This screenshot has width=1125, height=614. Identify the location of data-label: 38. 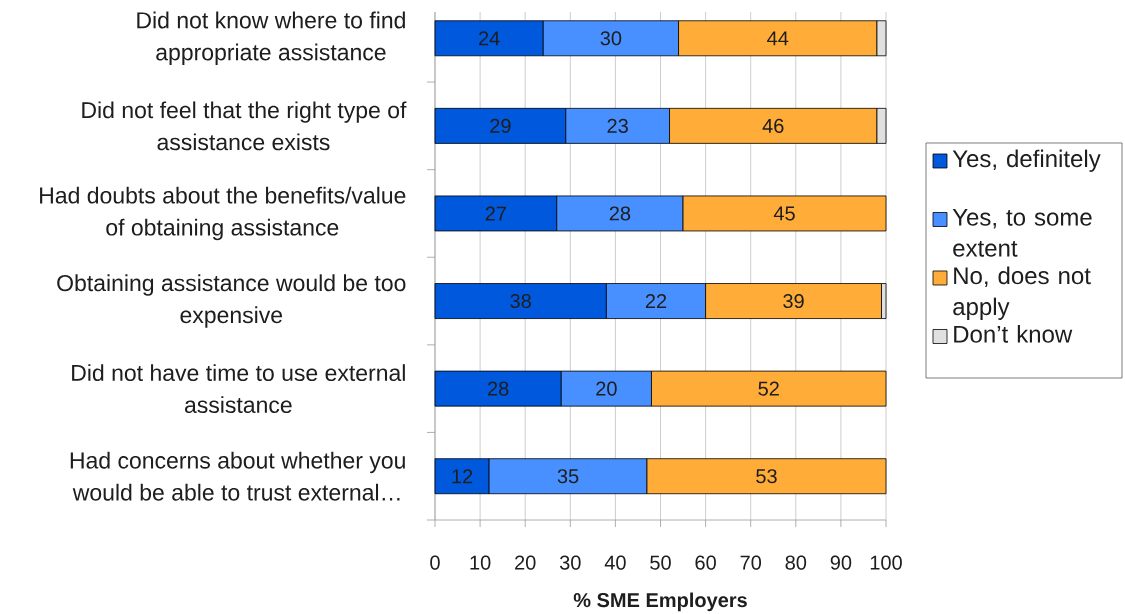
(520, 301).